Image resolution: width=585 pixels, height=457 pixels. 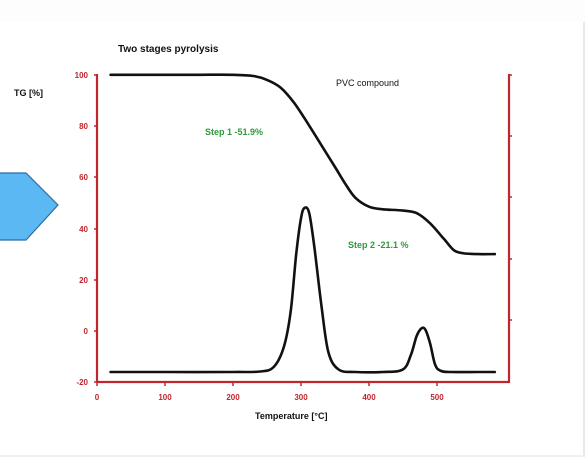 I want to click on sample-label: PVC compound, so click(x=367, y=83).